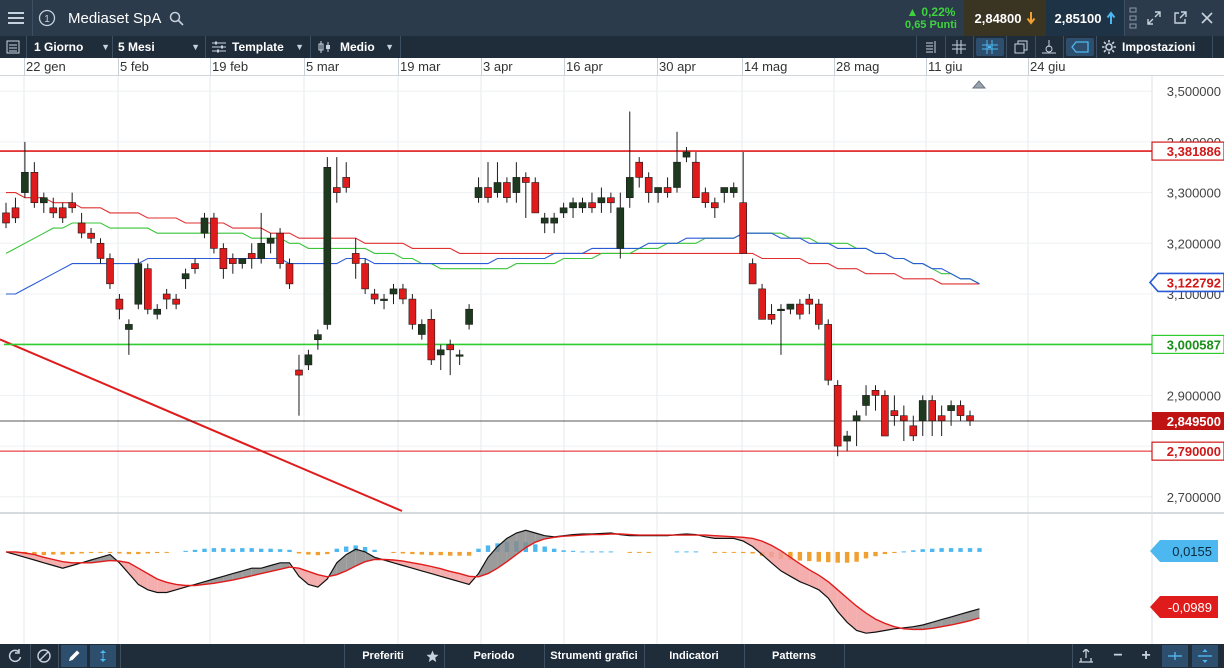 This screenshot has height=668, width=1224. What do you see at coordinates (979, 84) in the screenshot?
I see `home-marker-icon` at bounding box center [979, 84].